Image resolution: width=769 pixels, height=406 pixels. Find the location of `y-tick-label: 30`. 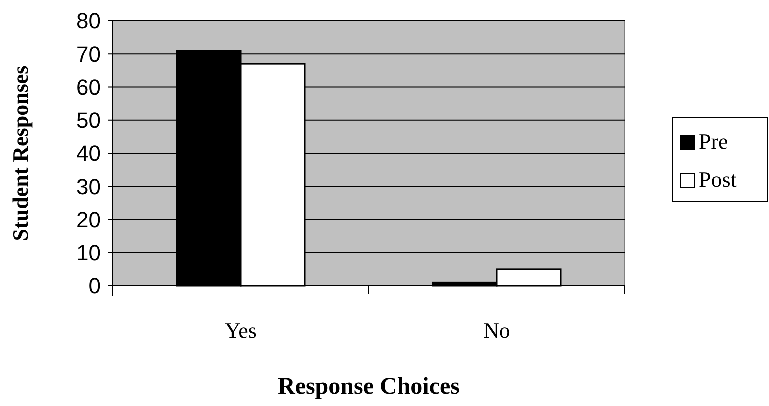

y-tick-label: 30 is located at coordinates (88, 187).